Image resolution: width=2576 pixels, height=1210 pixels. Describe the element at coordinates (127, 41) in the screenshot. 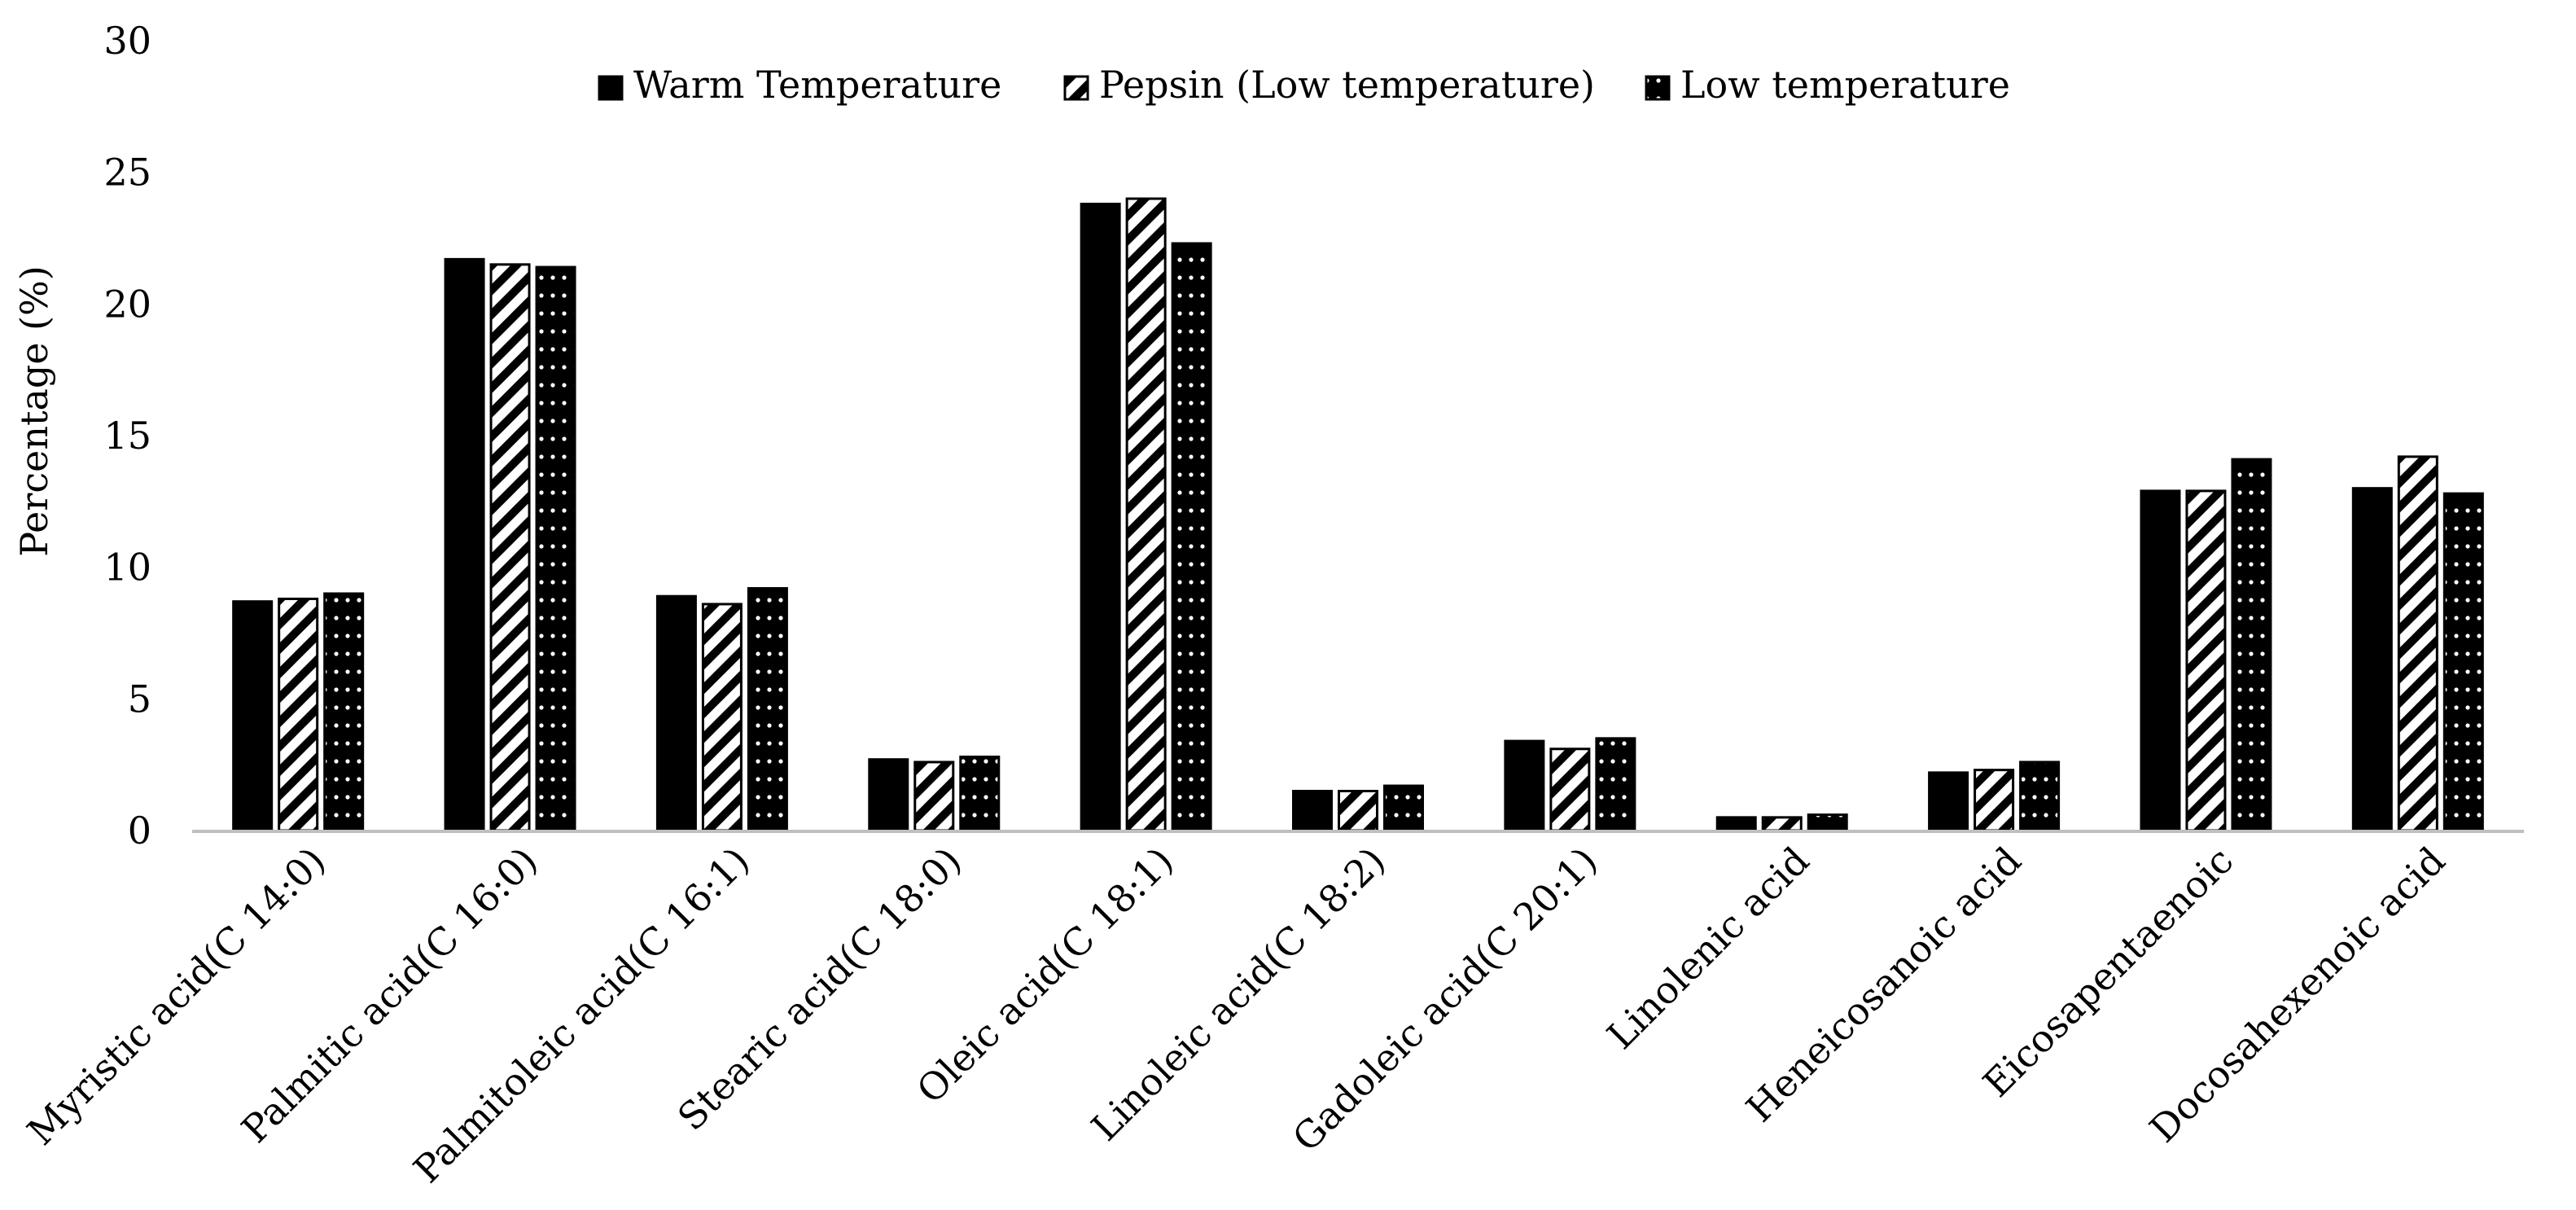

I see `y-tick-label: 30` at that location.